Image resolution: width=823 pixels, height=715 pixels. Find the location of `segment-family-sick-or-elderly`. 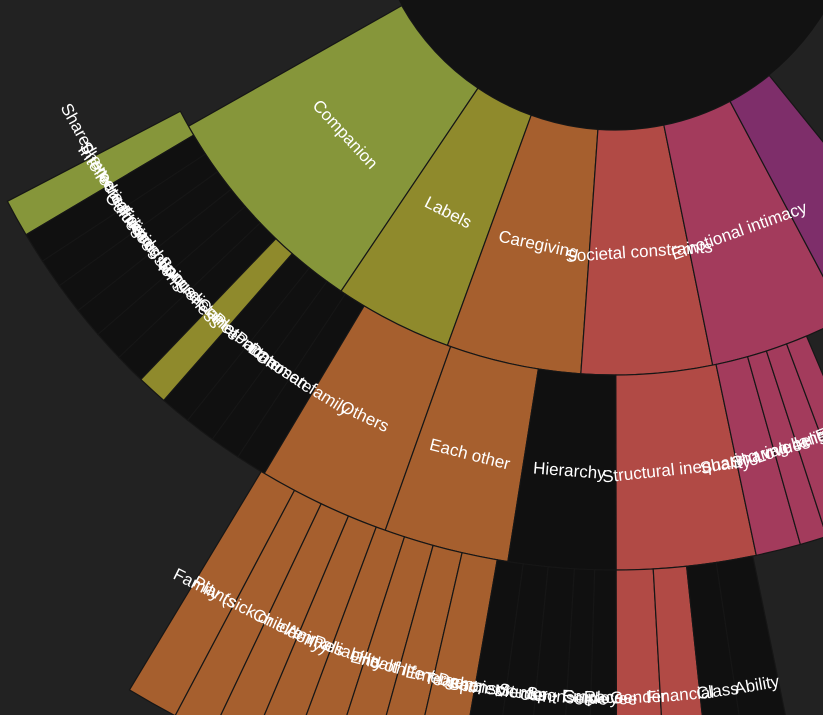

segment-family-sick-or-elderly is located at coordinates (248, 602).